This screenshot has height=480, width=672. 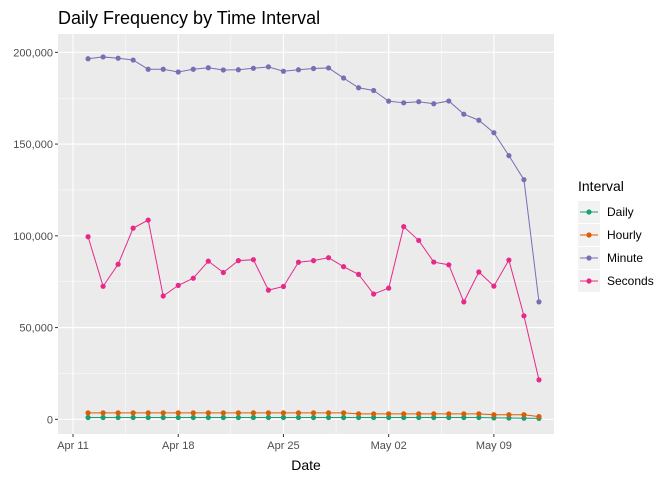 I want to click on x-axis-title: Date, so click(x=306, y=465).